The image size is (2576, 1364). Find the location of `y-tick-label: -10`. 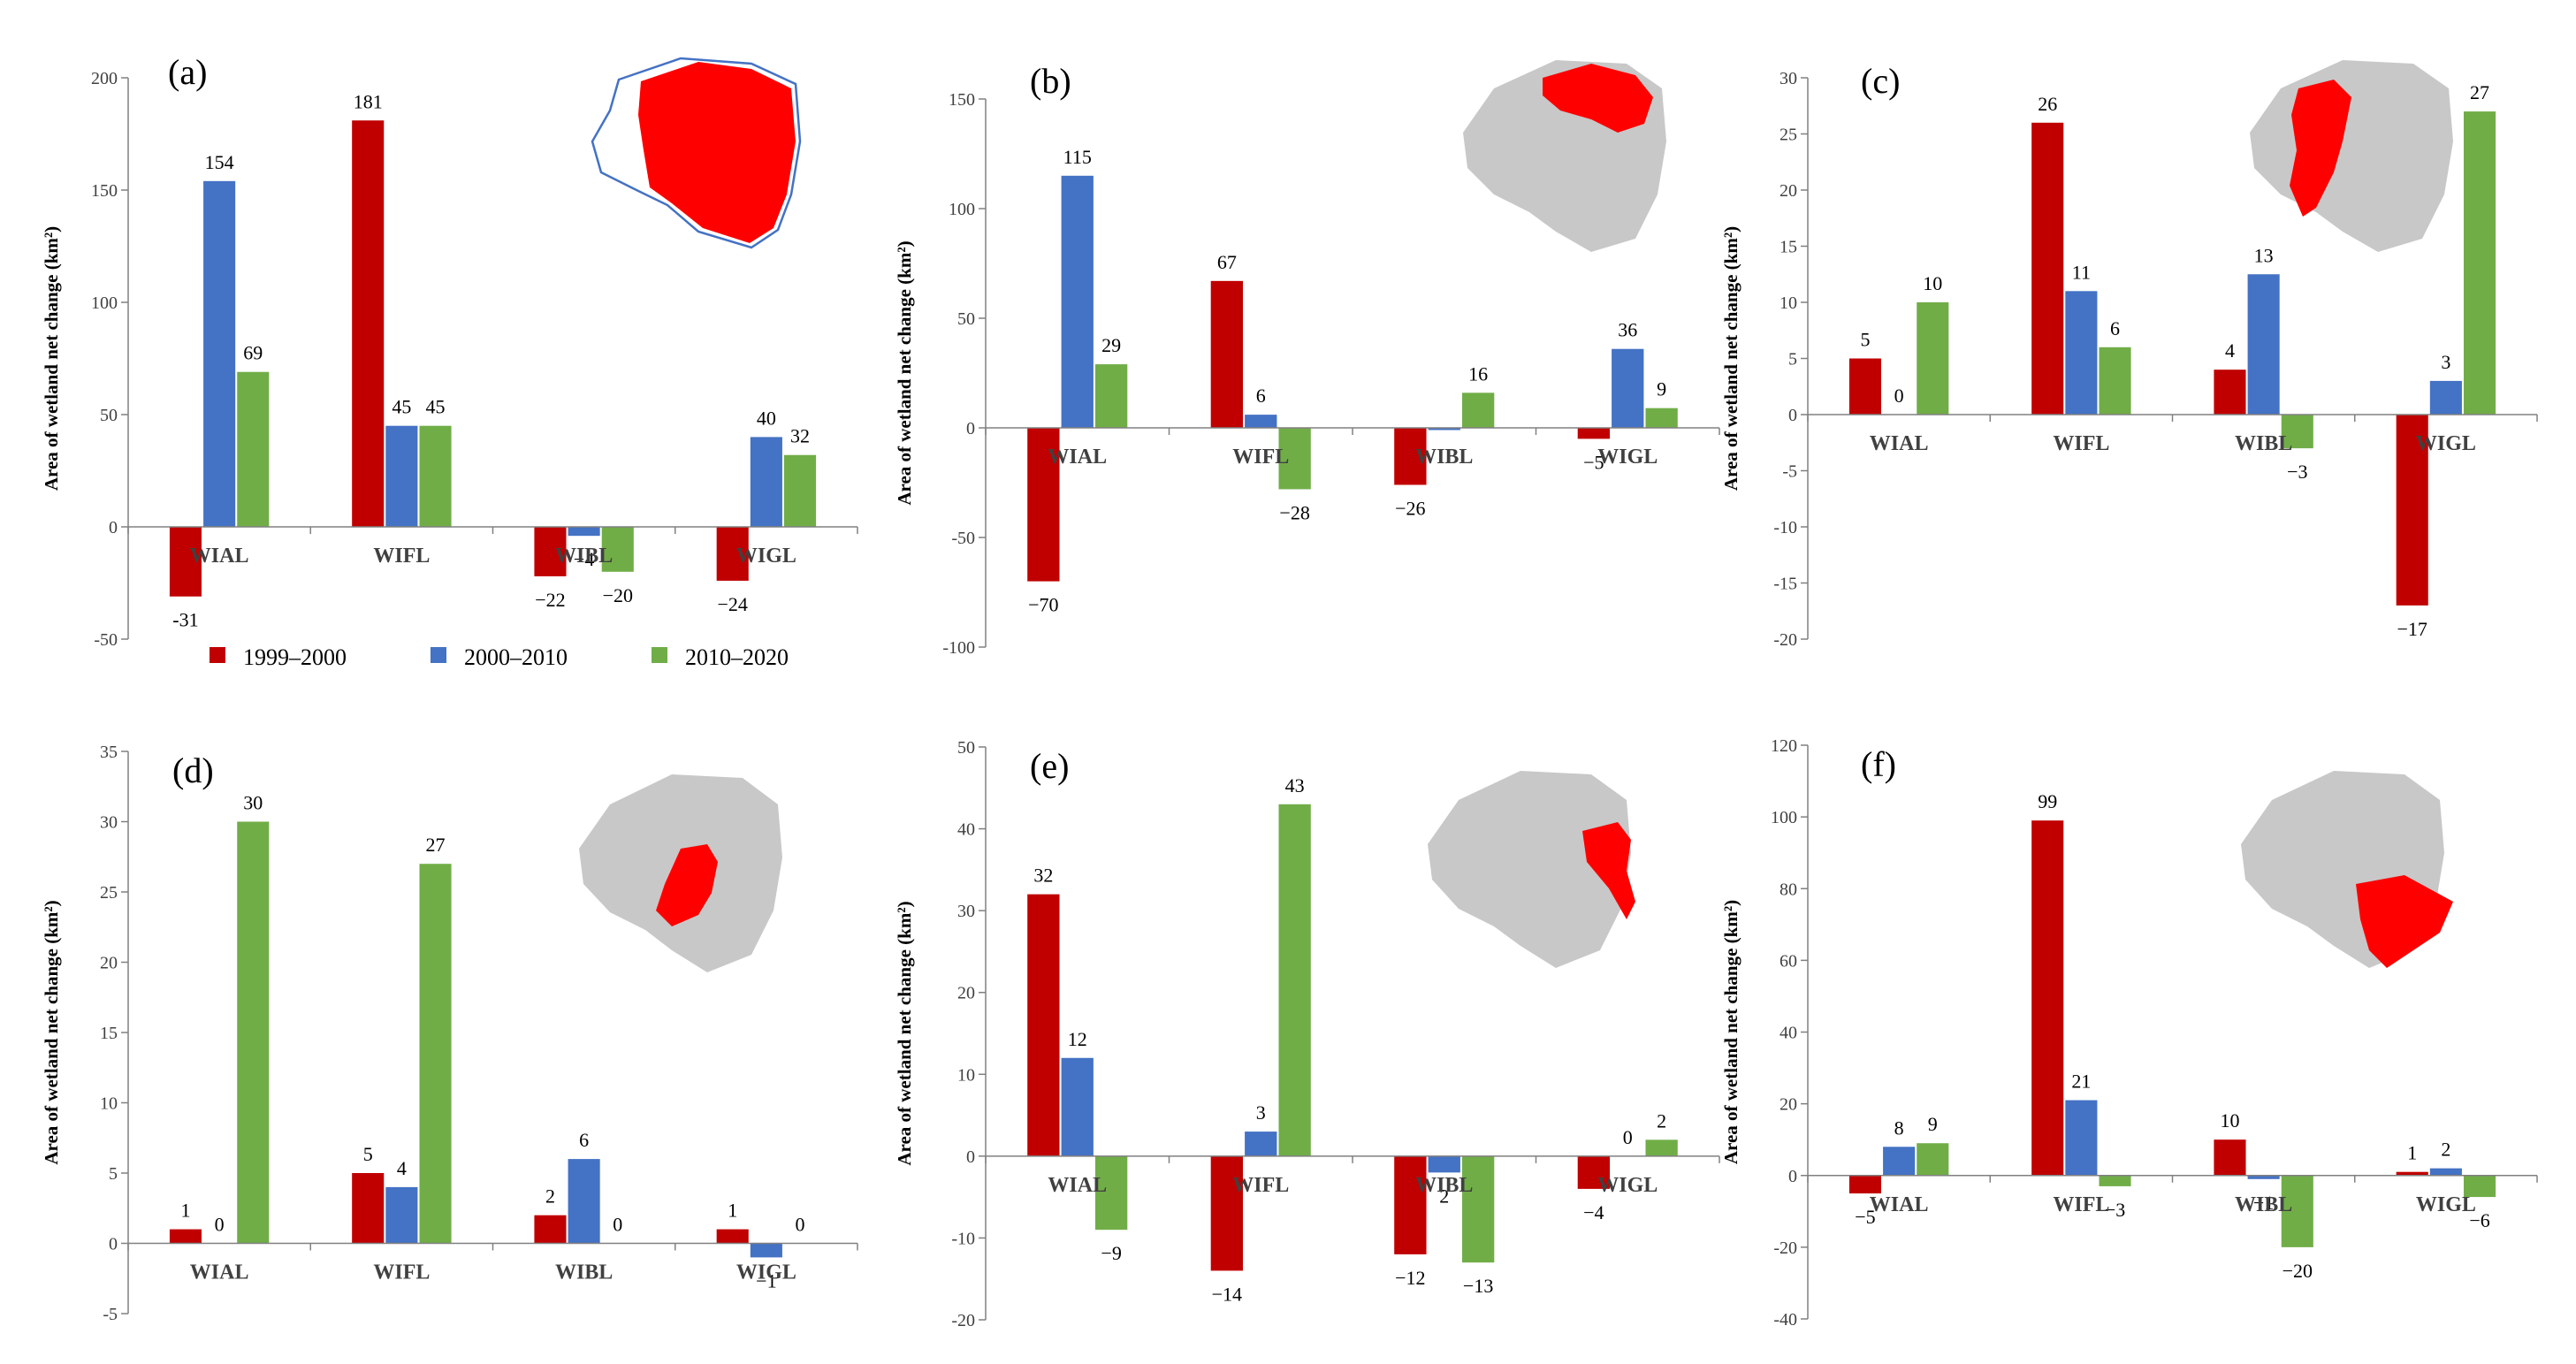

y-tick-label: -10 is located at coordinates (1785, 527).